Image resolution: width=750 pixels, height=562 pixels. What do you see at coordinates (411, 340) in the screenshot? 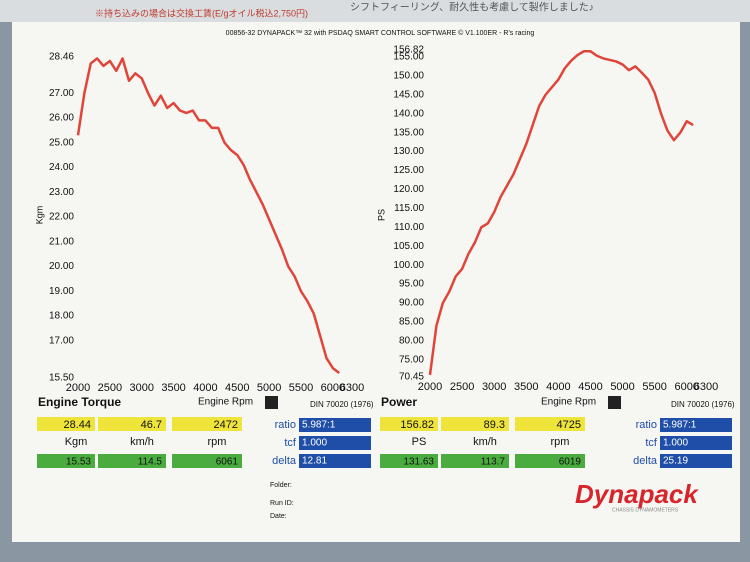
I see `y-tick-label: 80.00` at bounding box center [411, 340].